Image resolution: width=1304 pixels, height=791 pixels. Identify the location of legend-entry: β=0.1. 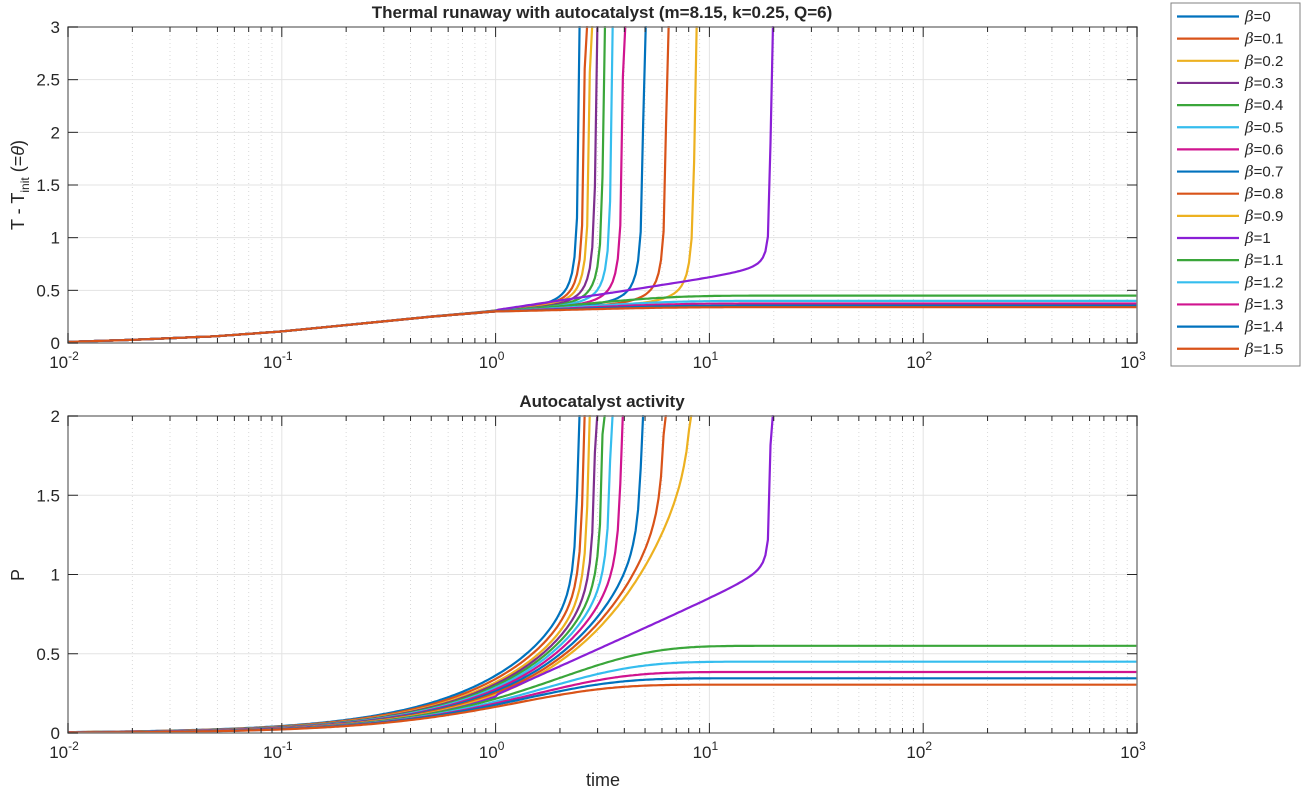
(1230, 39).